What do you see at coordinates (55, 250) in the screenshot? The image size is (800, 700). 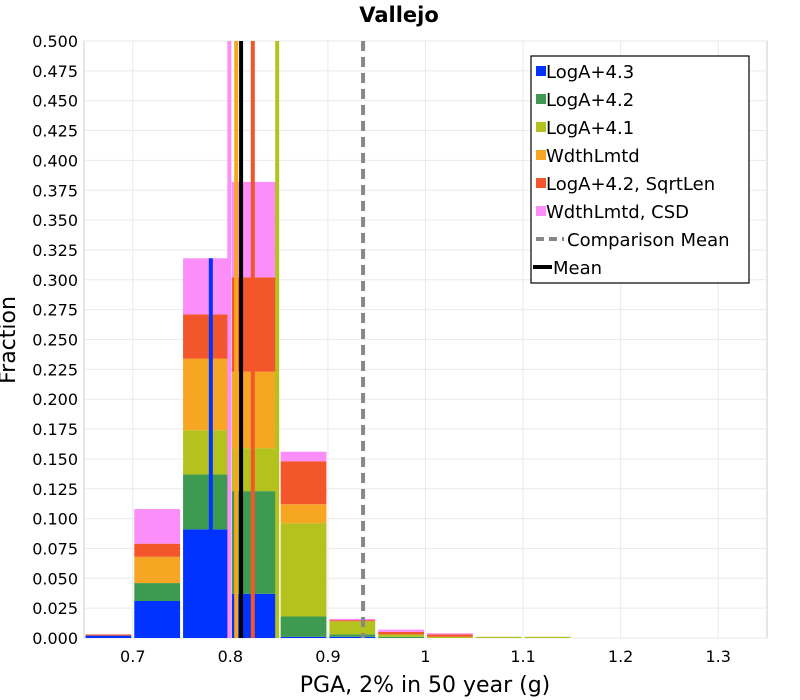 I see `y-tick-label: 0.325` at bounding box center [55, 250].